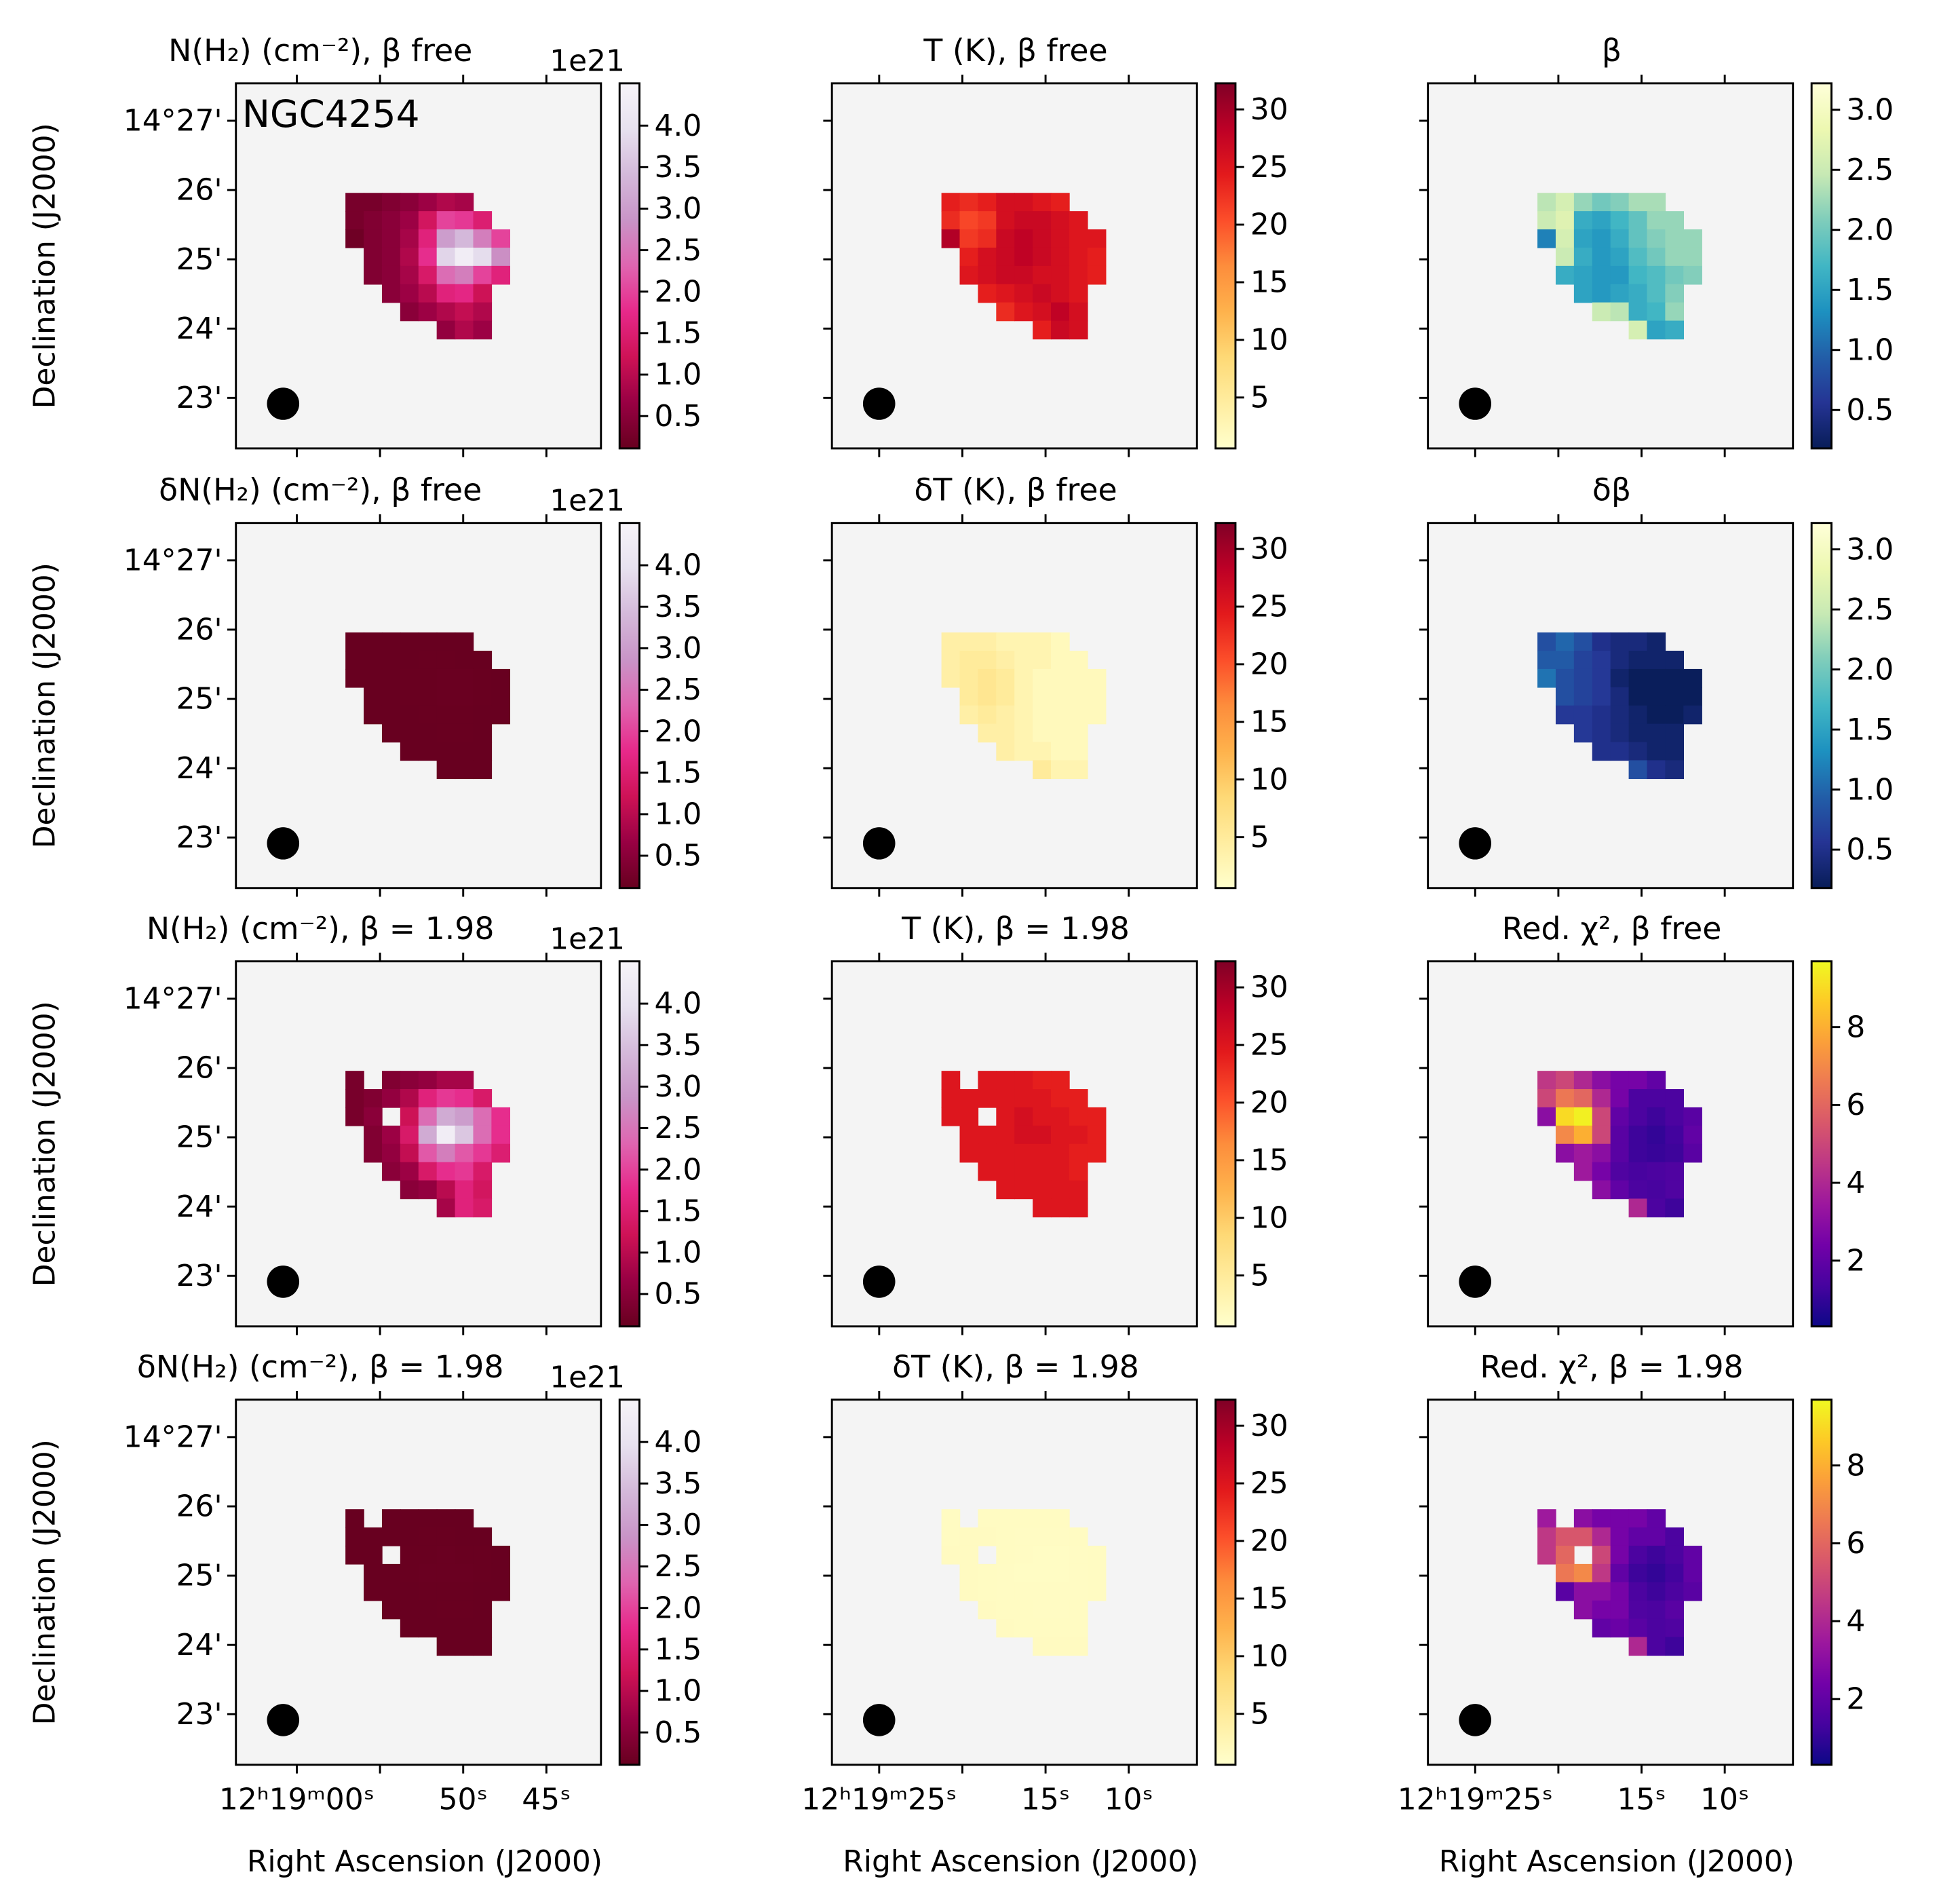 The image size is (1937, 1904). What do you see at coordinates (1259, 837) in the screenshot?
I see `colorbar-tick-label: 5` at bounding box center [1259, 837].